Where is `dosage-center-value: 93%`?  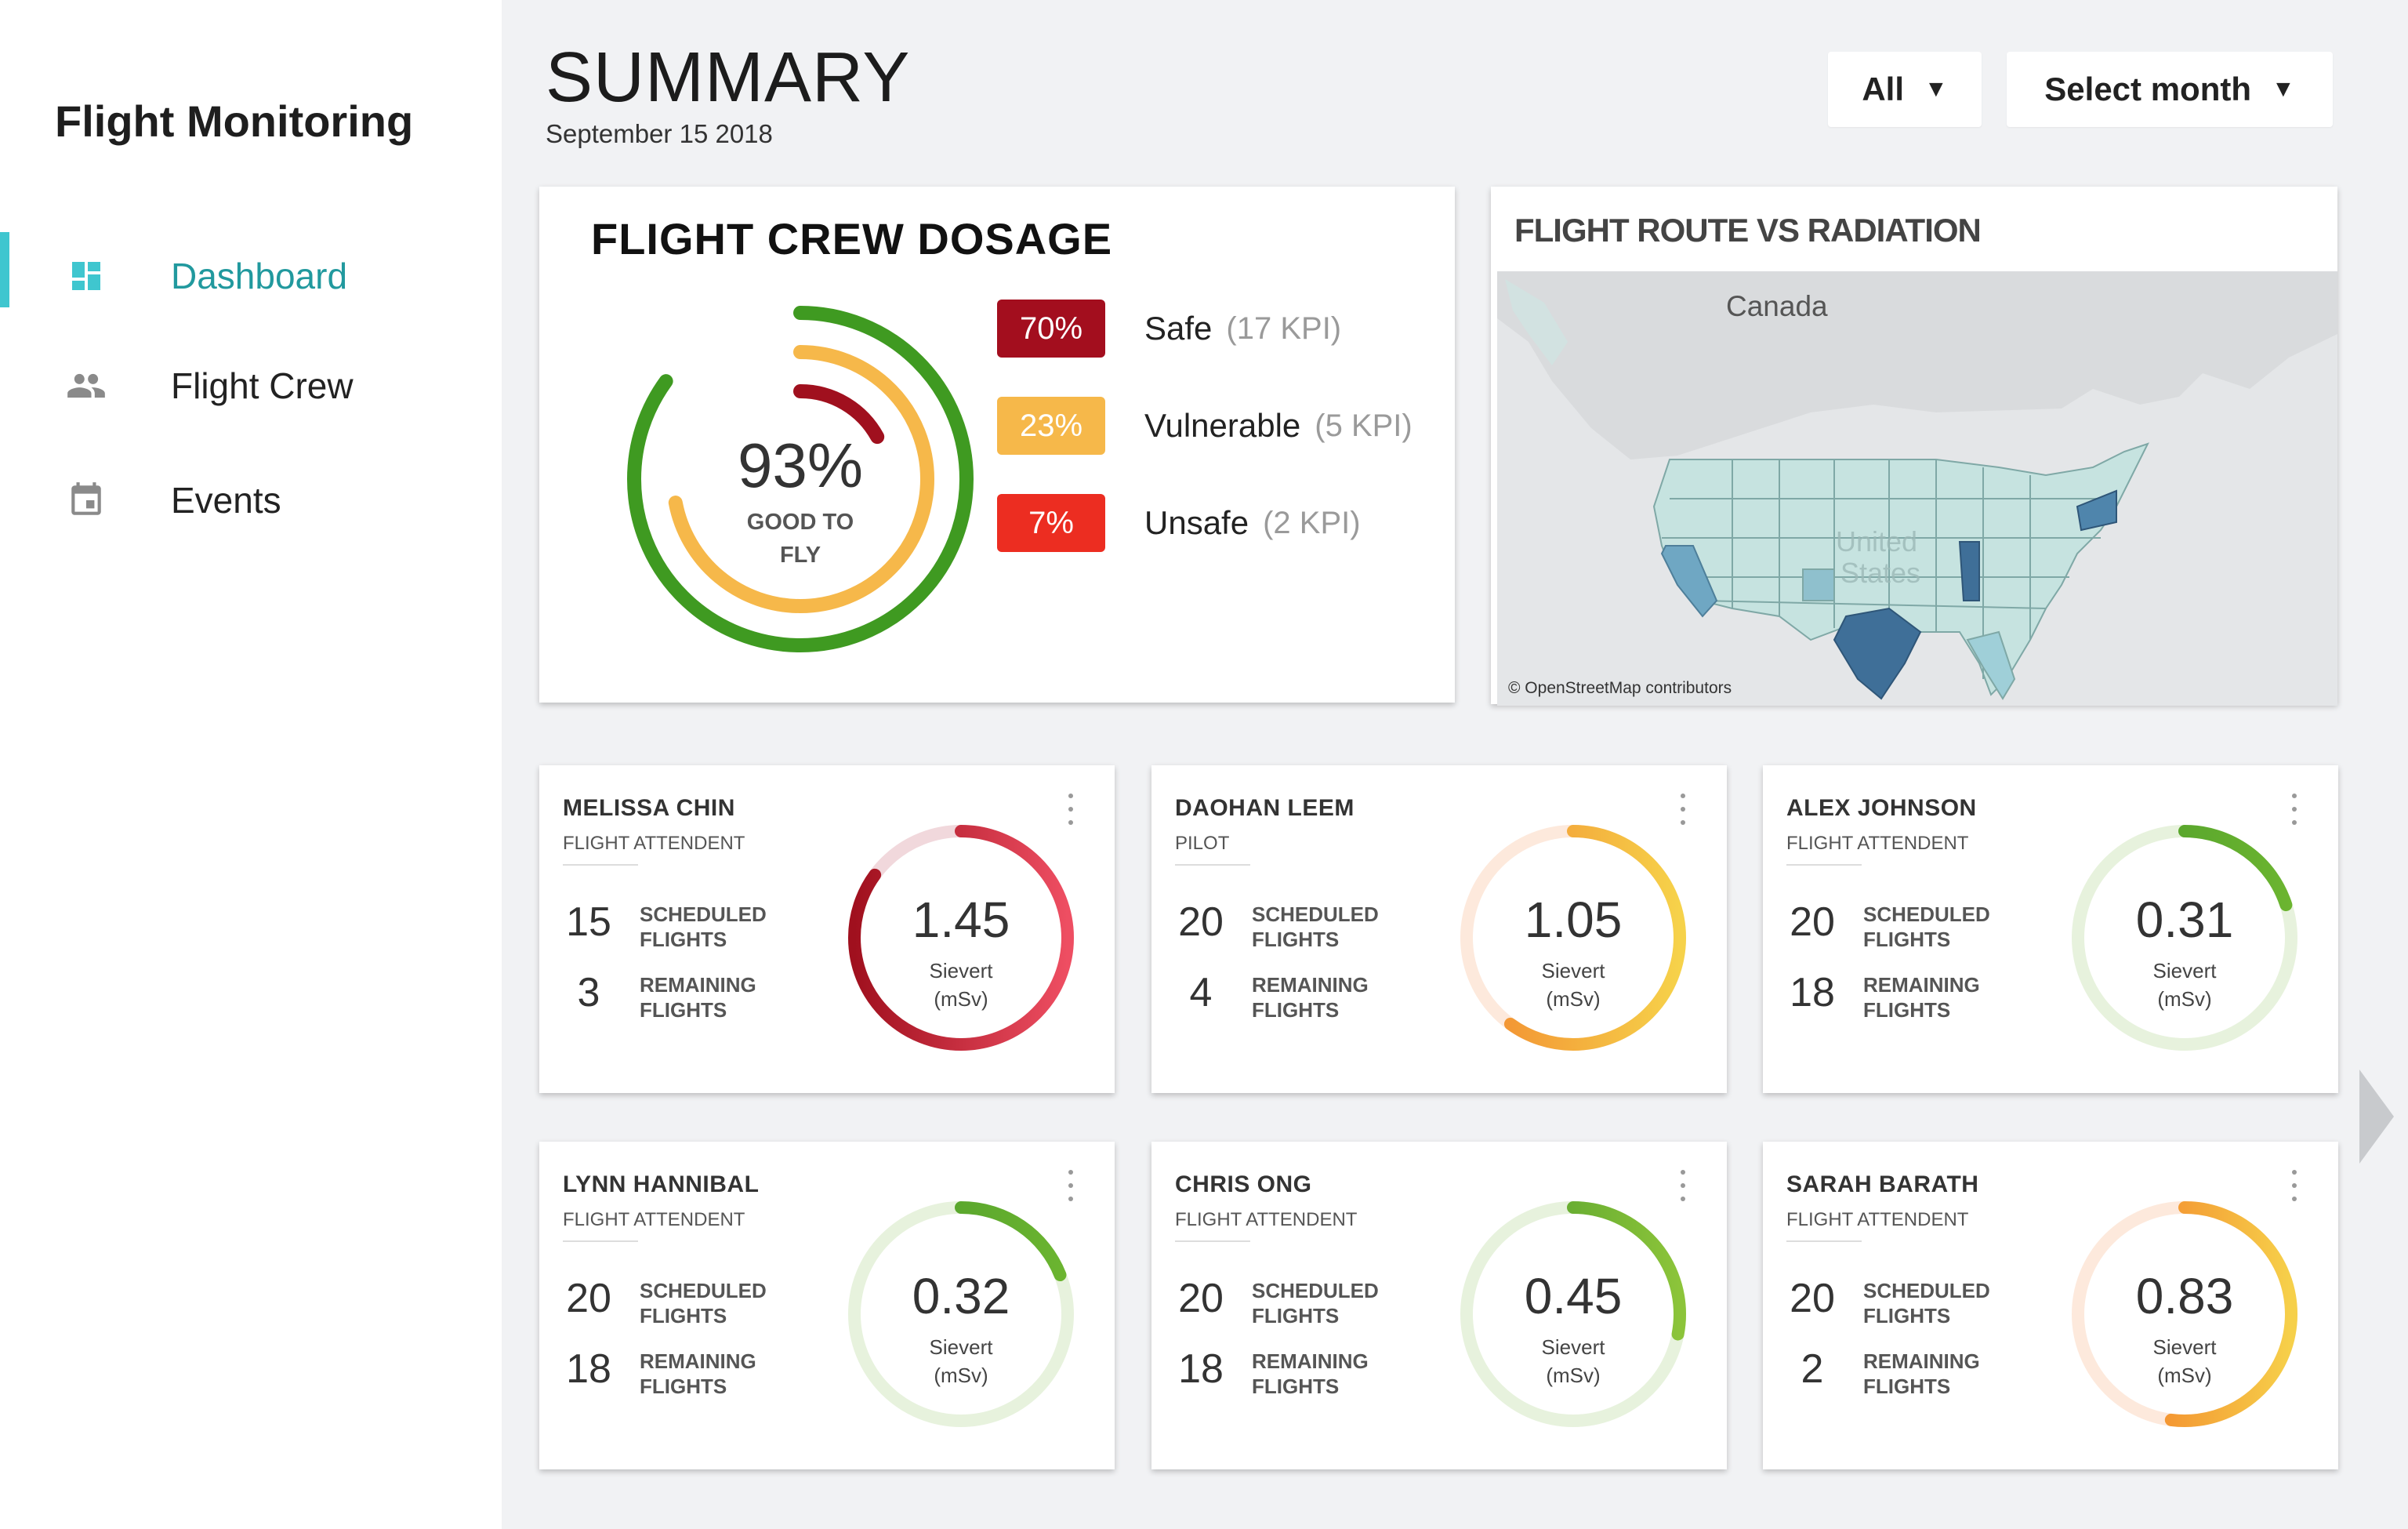
dosage-center-value: 93% is located at coordinates (800, 465).